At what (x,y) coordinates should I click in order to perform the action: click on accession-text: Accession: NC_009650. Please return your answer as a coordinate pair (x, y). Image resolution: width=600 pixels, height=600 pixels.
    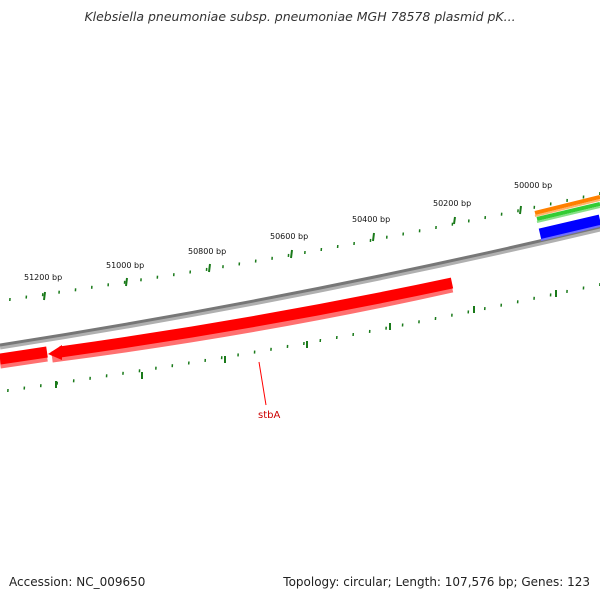
    Looking at the image, I should click on (77, 582).